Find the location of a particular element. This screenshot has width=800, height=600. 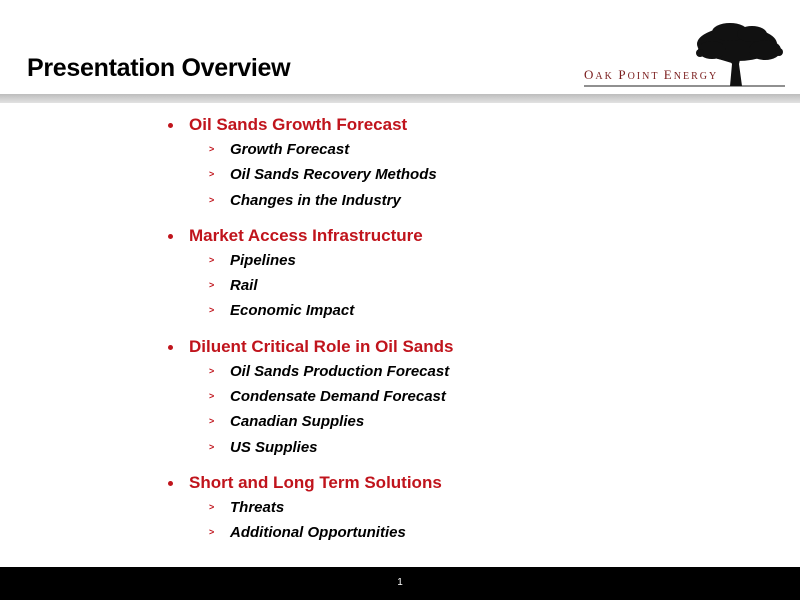

sub-item: > Condensate Demand Forecast is located at coordinates (465, 396).